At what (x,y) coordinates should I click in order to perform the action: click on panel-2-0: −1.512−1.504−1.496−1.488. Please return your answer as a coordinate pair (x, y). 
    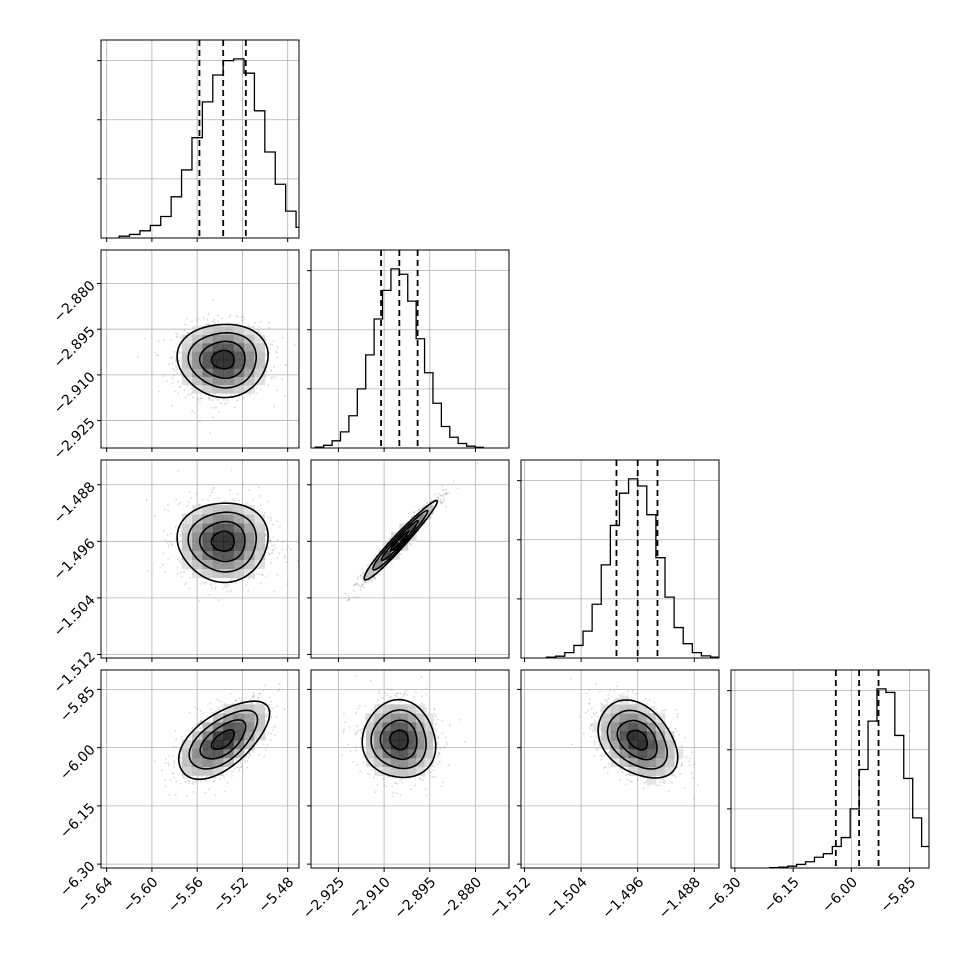
    Looking at the image, I should click on (175, 578).